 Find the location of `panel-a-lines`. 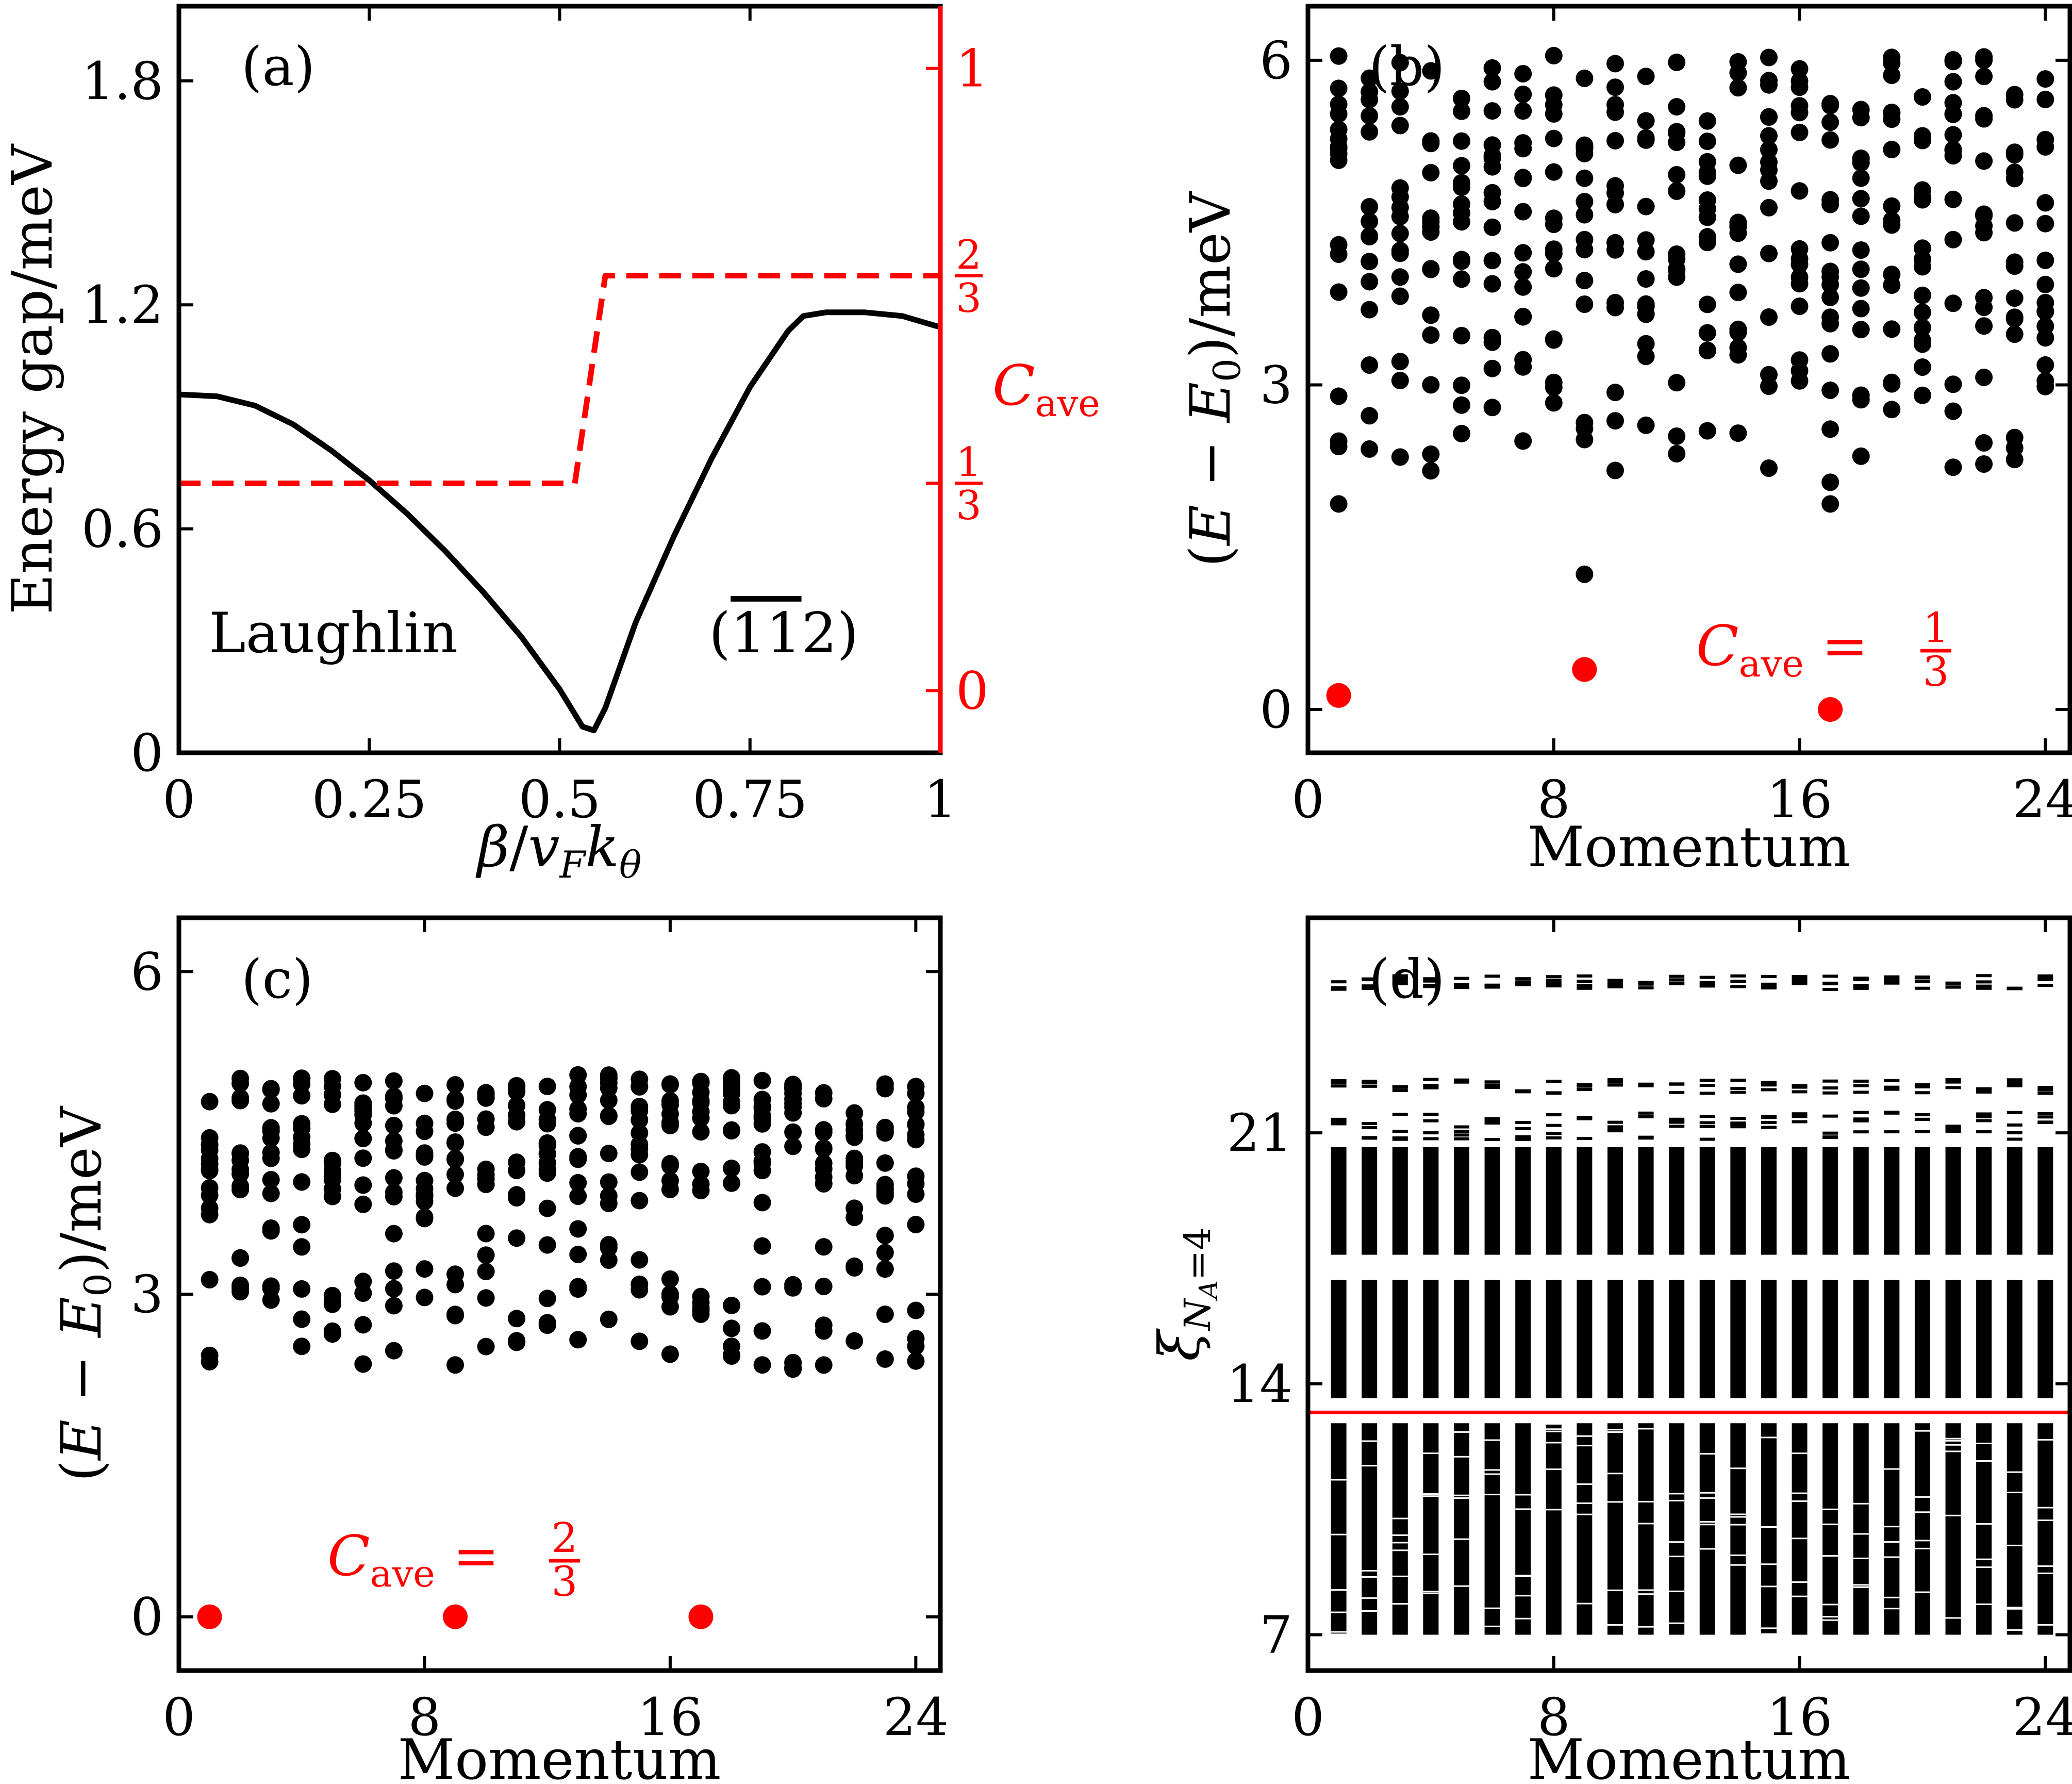

panel-a-lines is located at coordinates (560, 503).